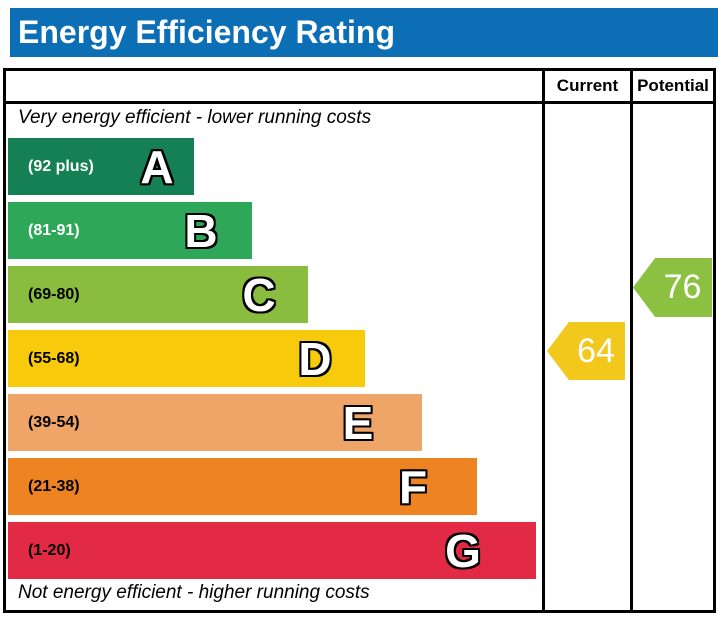  I want to click on potential-rating-value: 76, so click(682, 287).